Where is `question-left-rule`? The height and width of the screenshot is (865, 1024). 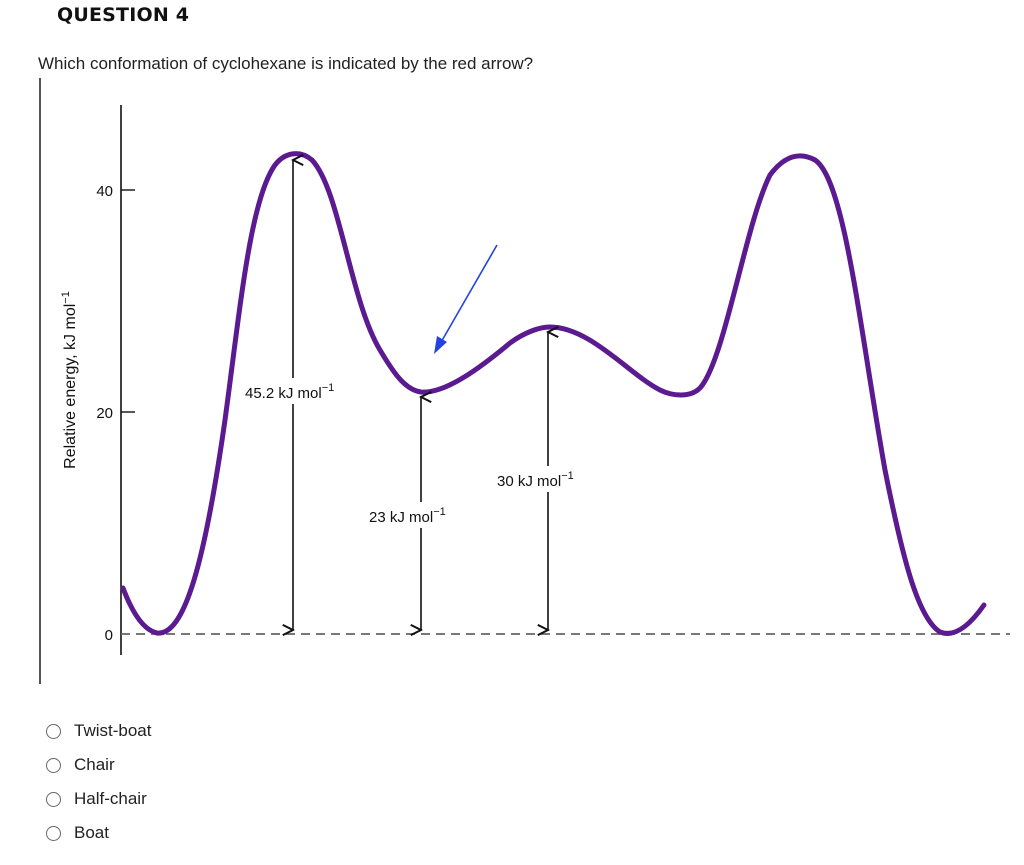
question-left-rule is located at coordinates (40, 381).